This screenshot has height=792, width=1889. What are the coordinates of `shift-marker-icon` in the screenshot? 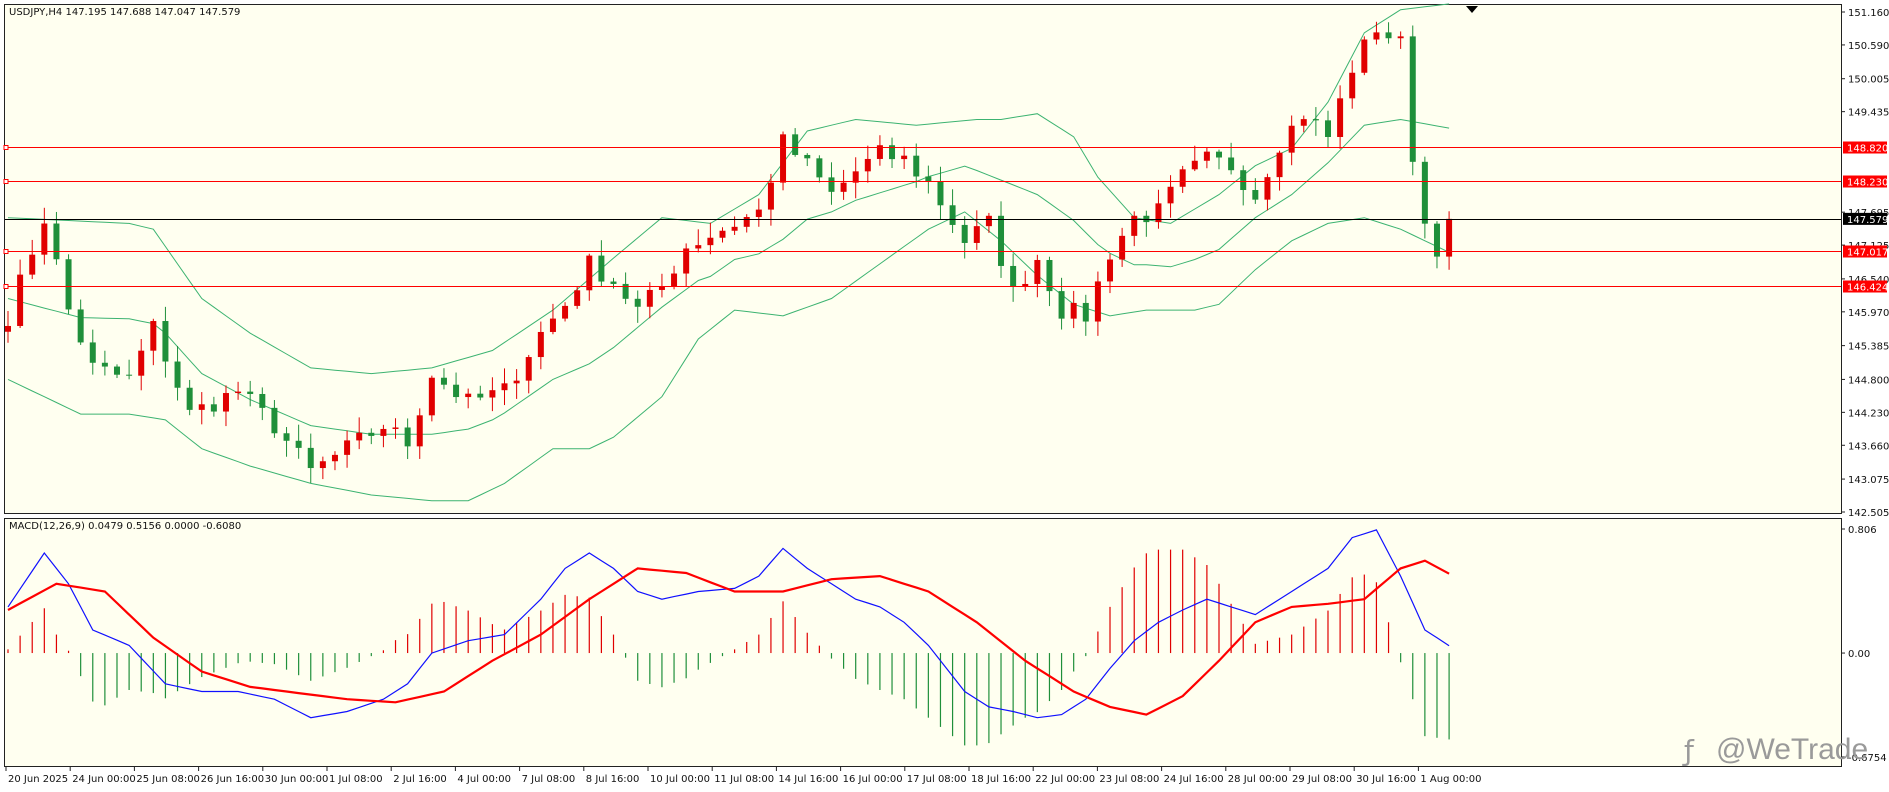 It's located at (1472, 9).